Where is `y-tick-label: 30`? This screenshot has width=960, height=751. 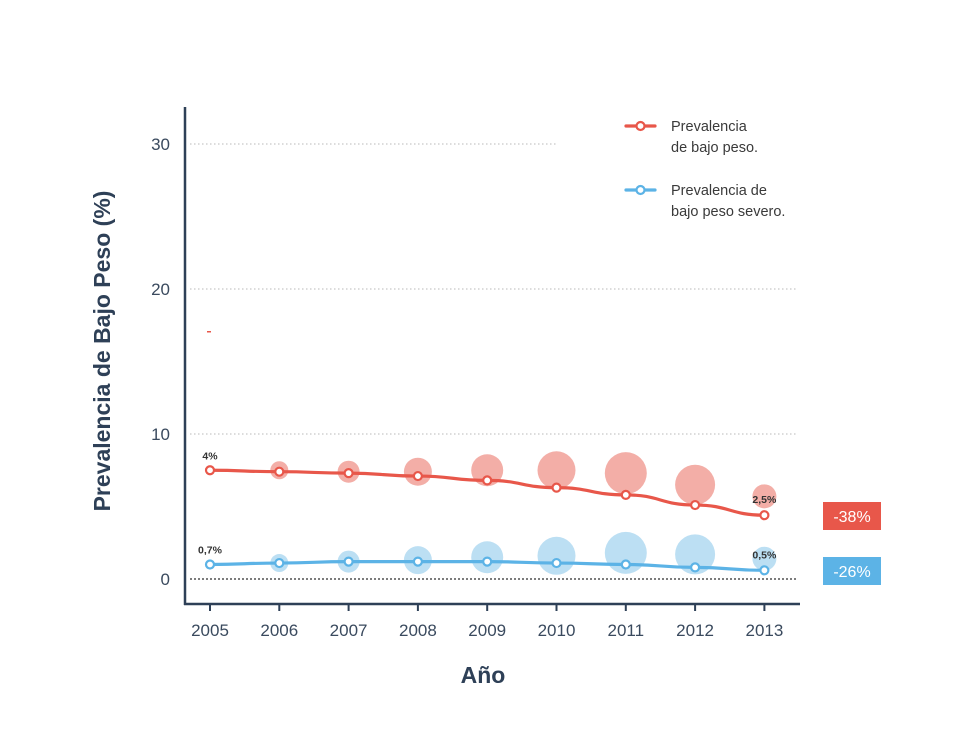 y-tick-label: 30 is located at coordinates (160, 144).